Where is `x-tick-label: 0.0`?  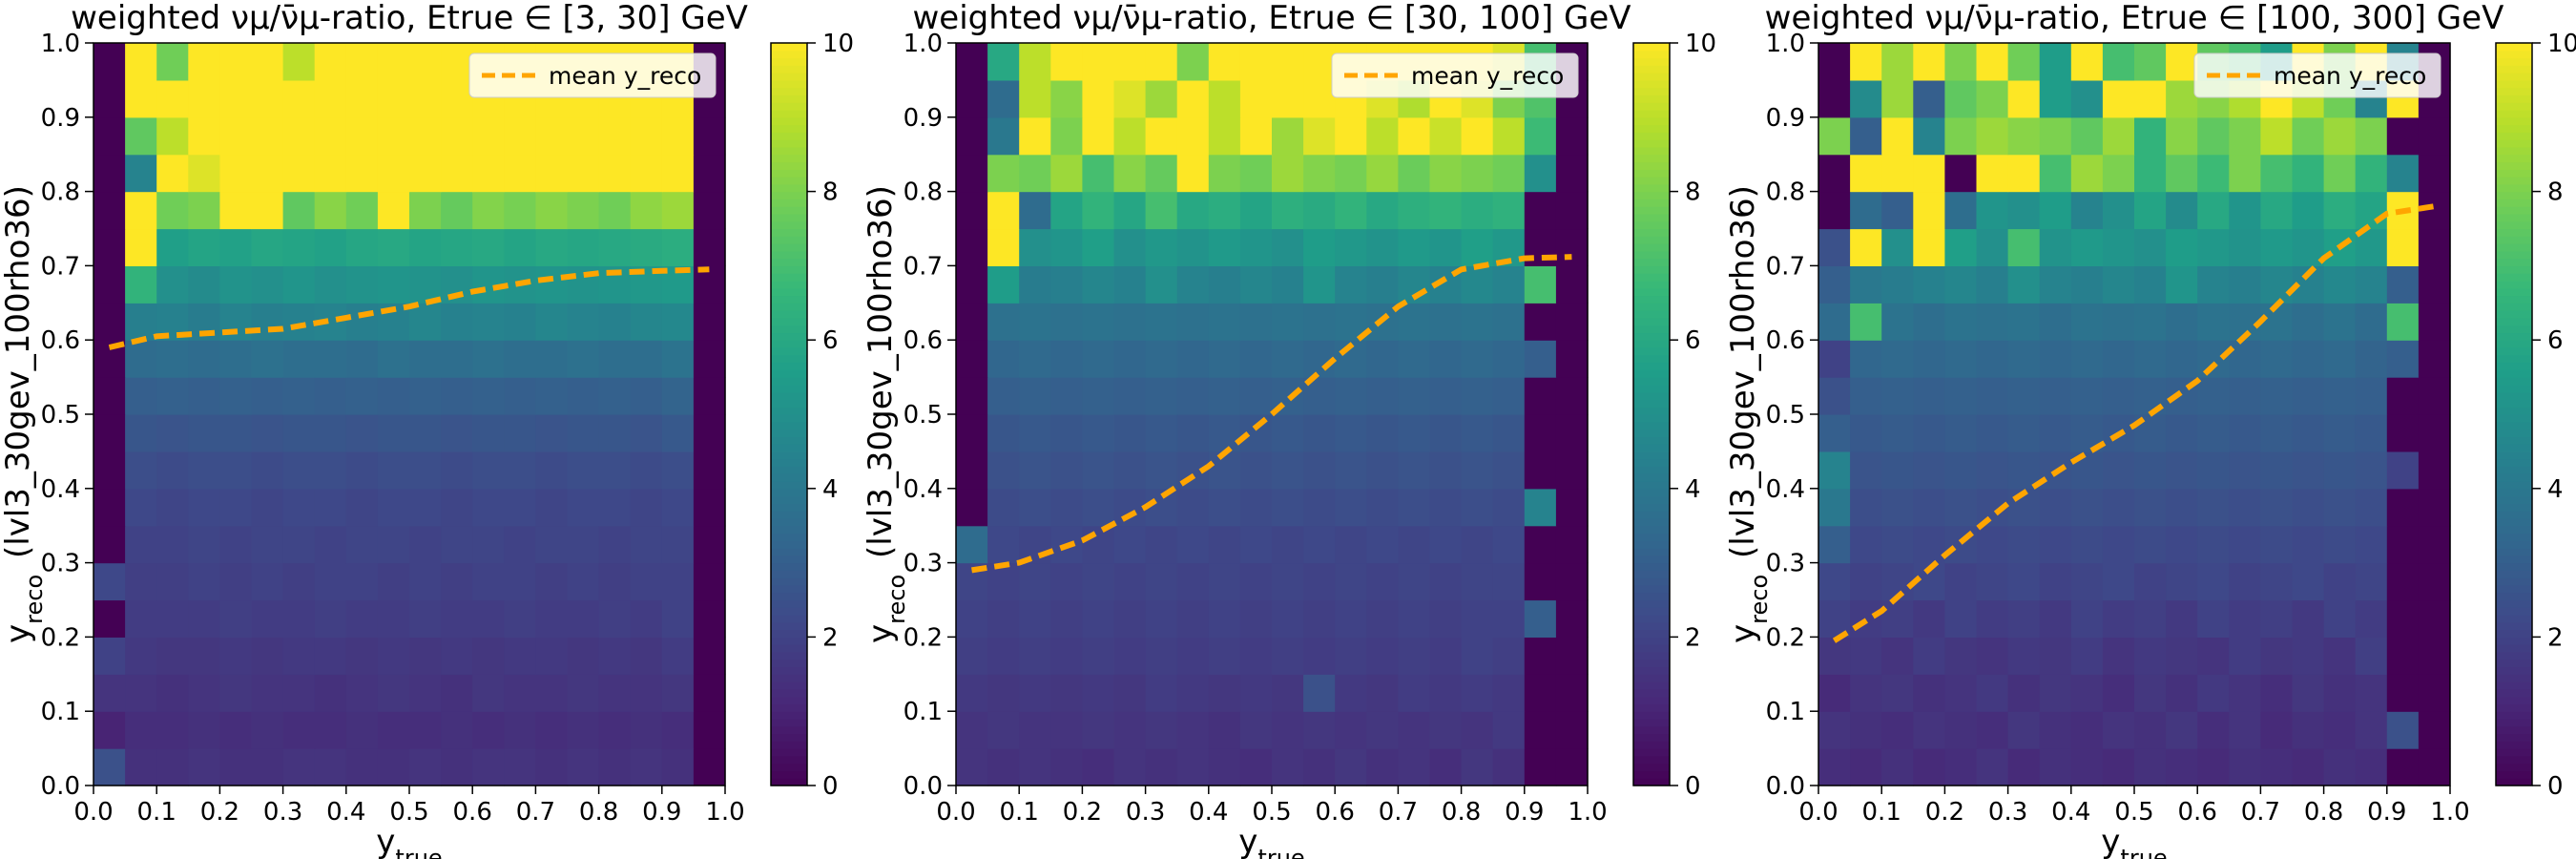
x-tick-label: 0.0 is located at coordinates (955, 812).